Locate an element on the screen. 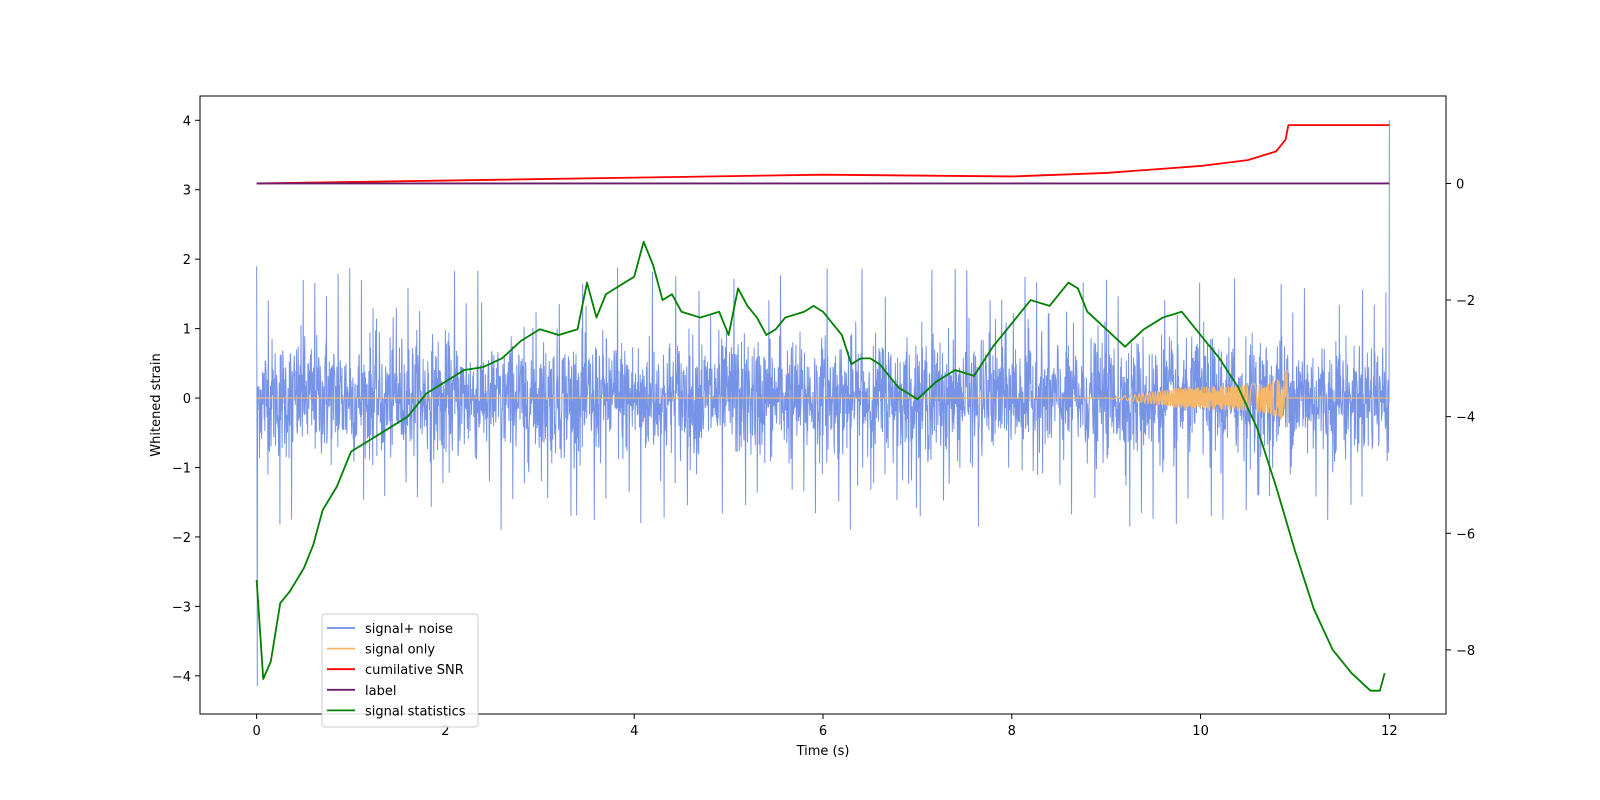  y-left-tick-label-2: −2 is located at coordinates (181, 538).